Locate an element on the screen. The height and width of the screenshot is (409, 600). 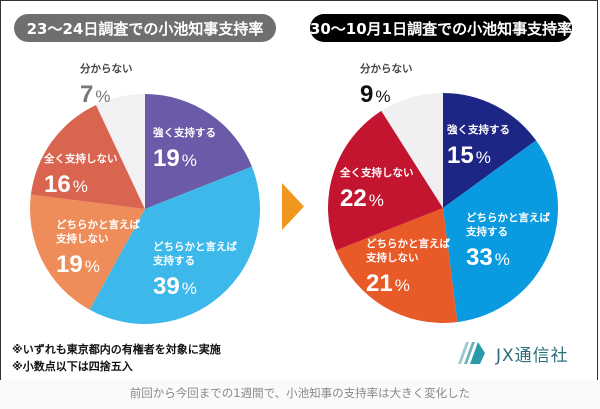
right-slice-label-2: どちらかと言えば is located at coordinates (408, 243).